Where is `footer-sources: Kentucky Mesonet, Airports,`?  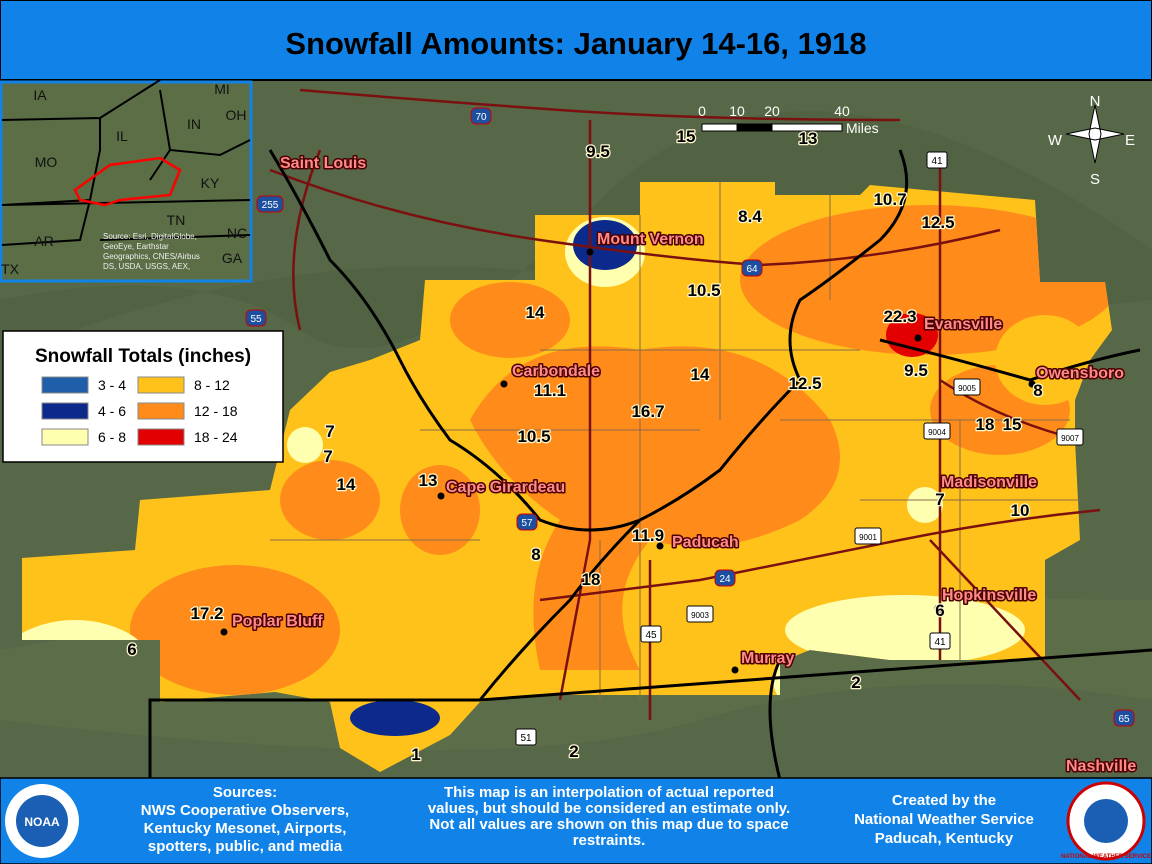
footer-sources: Kentucky Mesonet, Airports, is located at coordinates (245, 828).